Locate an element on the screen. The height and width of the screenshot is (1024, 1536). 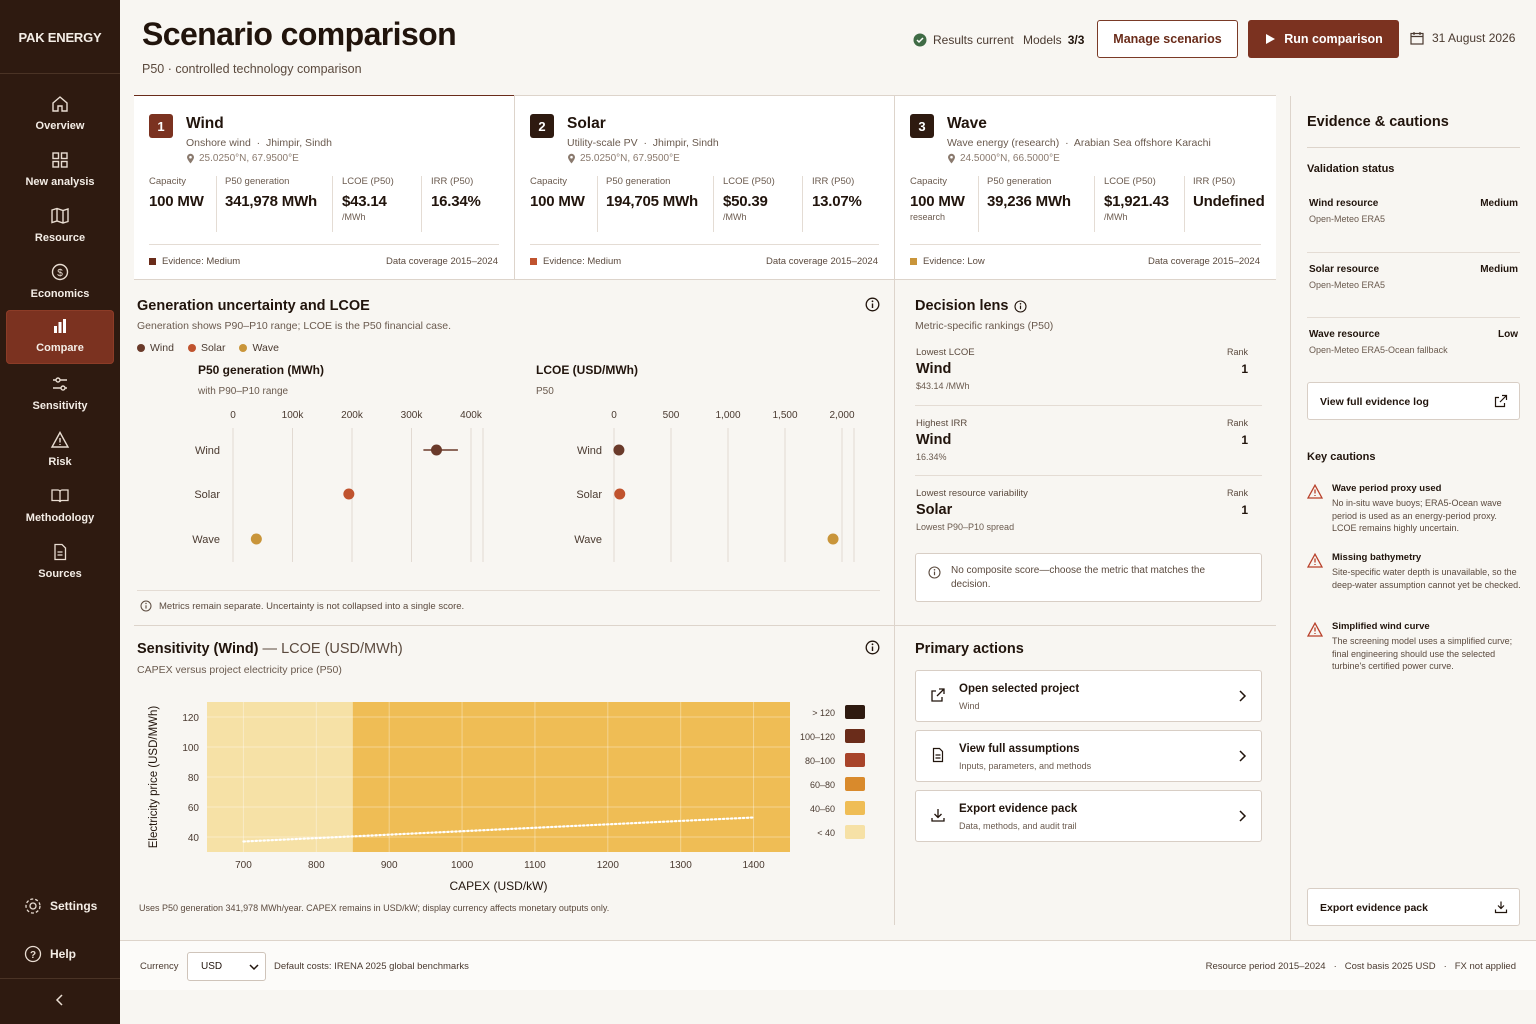
sidebar-item-sensitivity: Sensitivity is located at coordinates (60, 395).